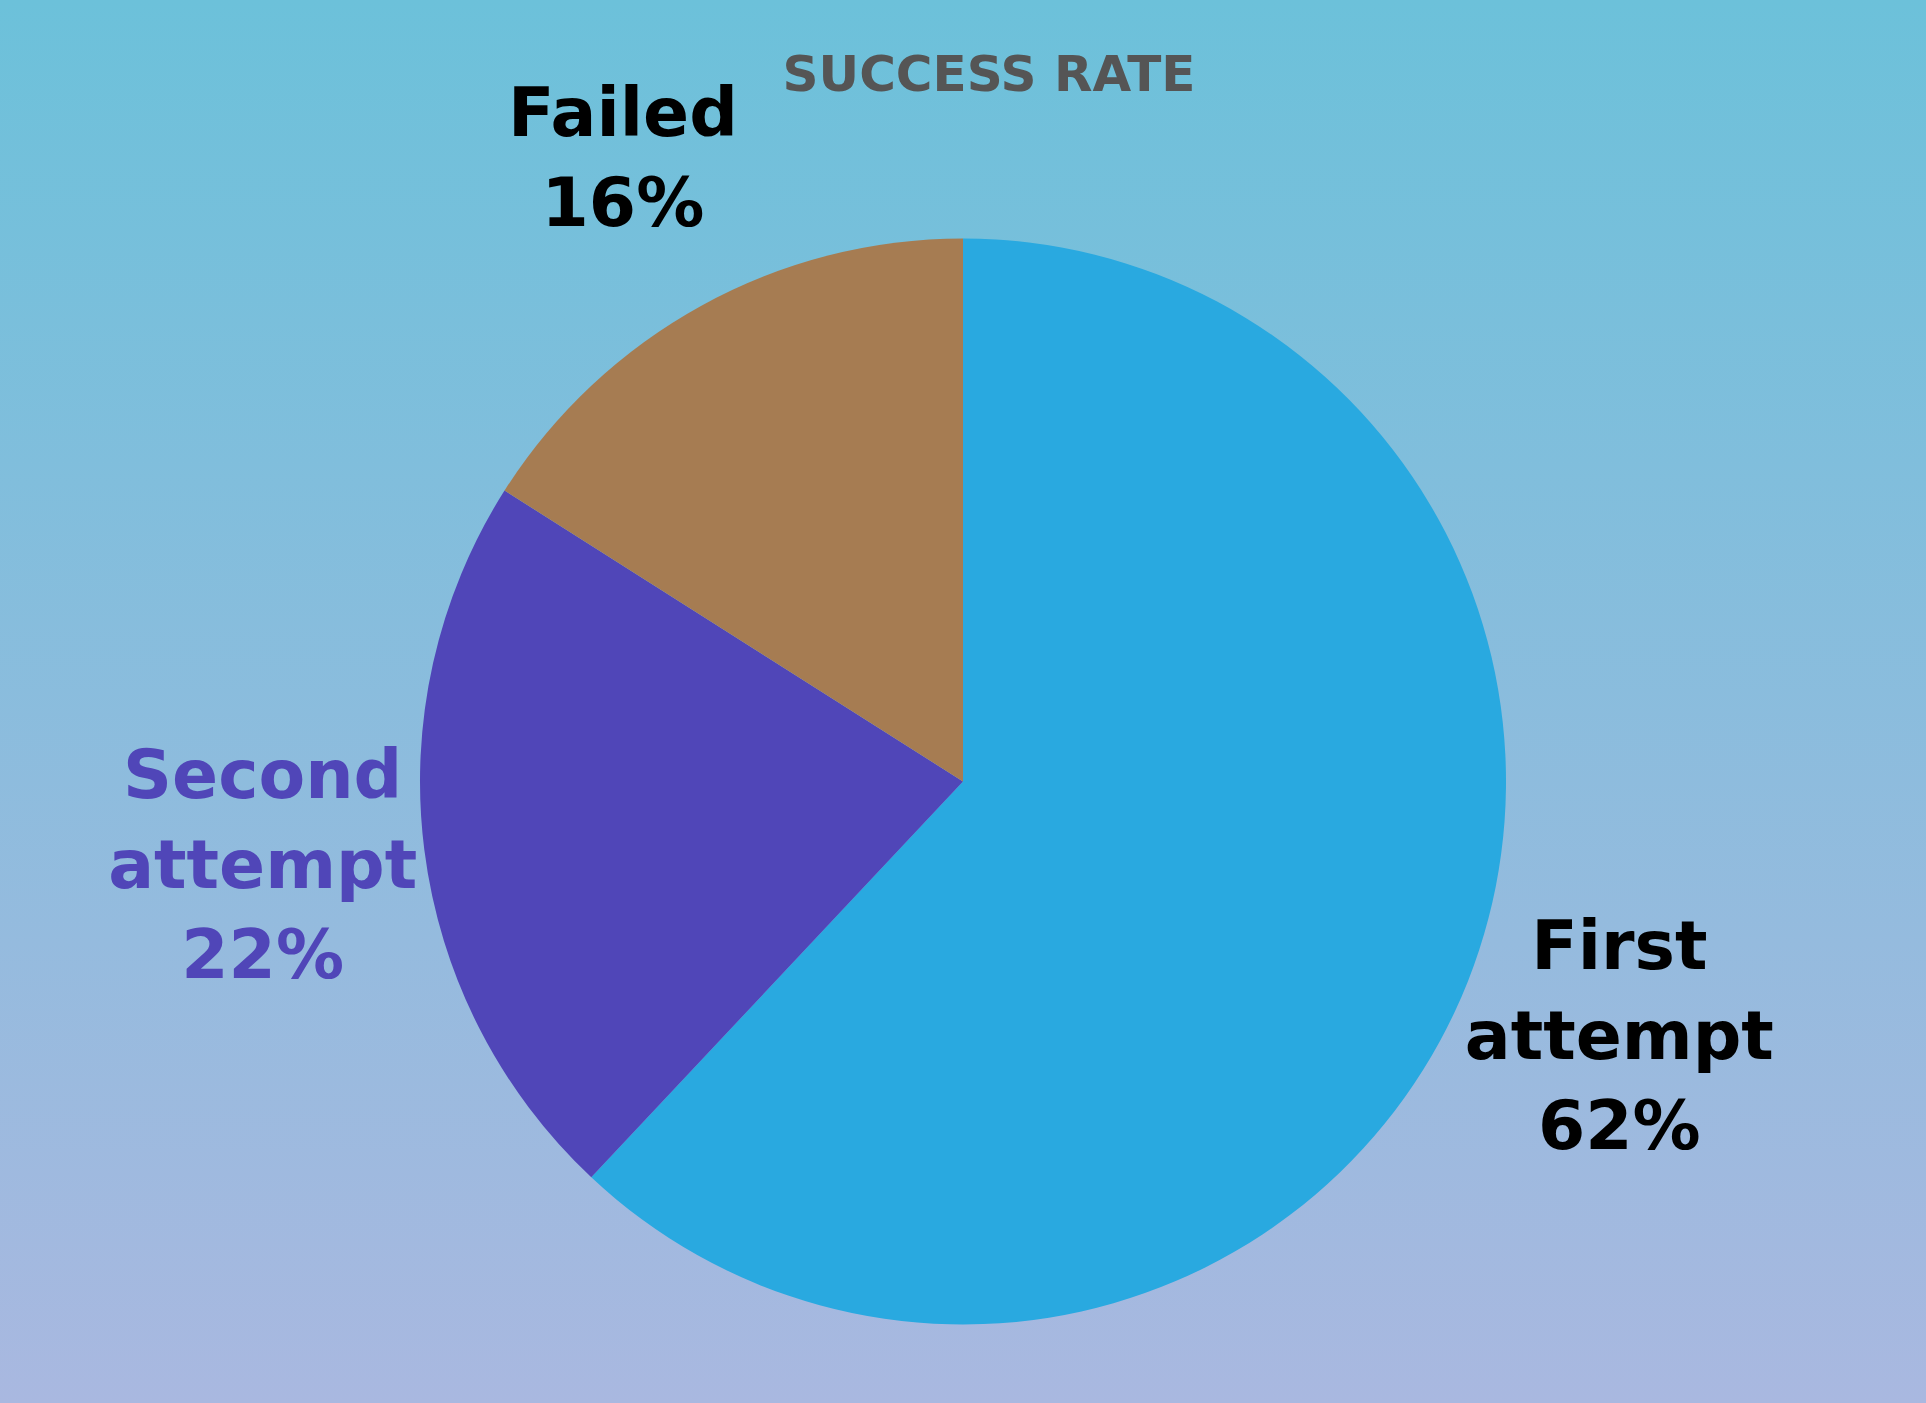 The image size is (1926, 1403). What do you see at coordinates (1619, 991) in the screenshot?
I see `slice-label: First attempt` at bounding box center [1619, 991].